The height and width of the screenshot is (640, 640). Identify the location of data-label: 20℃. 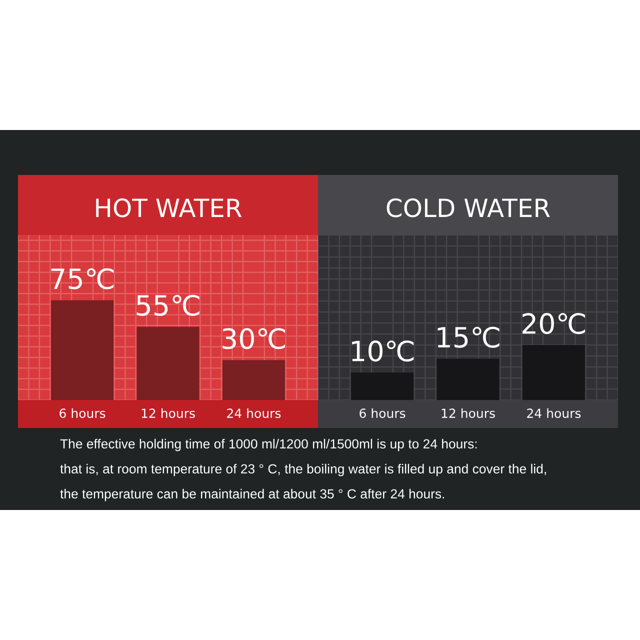
(554, 323).